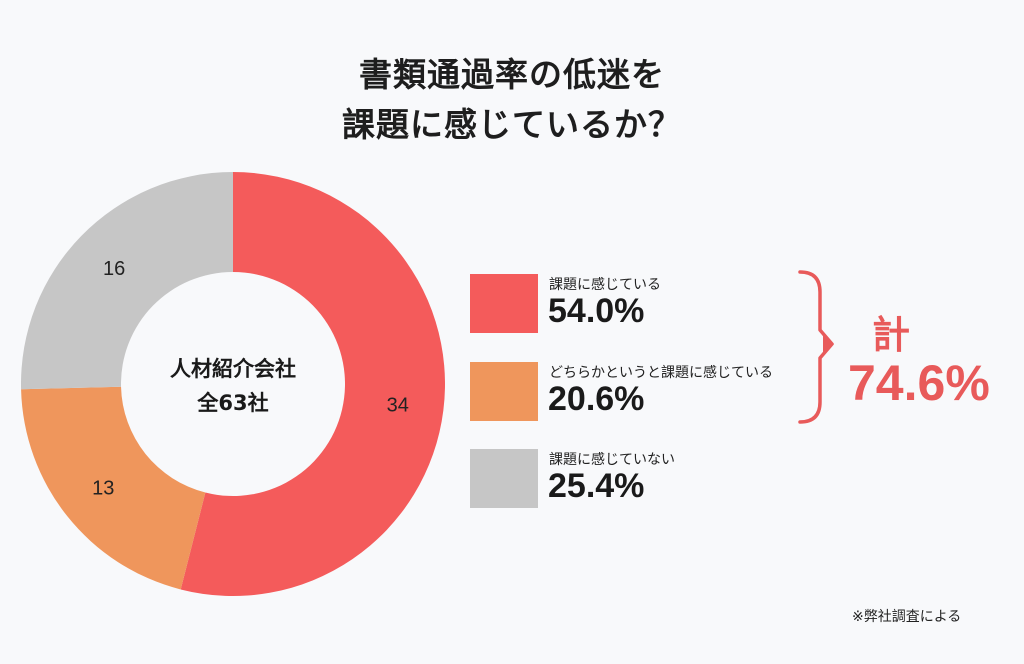  What do you see at coordinates (907, 617) in the screenshot?
I see `footnote: ※弊社調査による` at bounding box center [907, 617].